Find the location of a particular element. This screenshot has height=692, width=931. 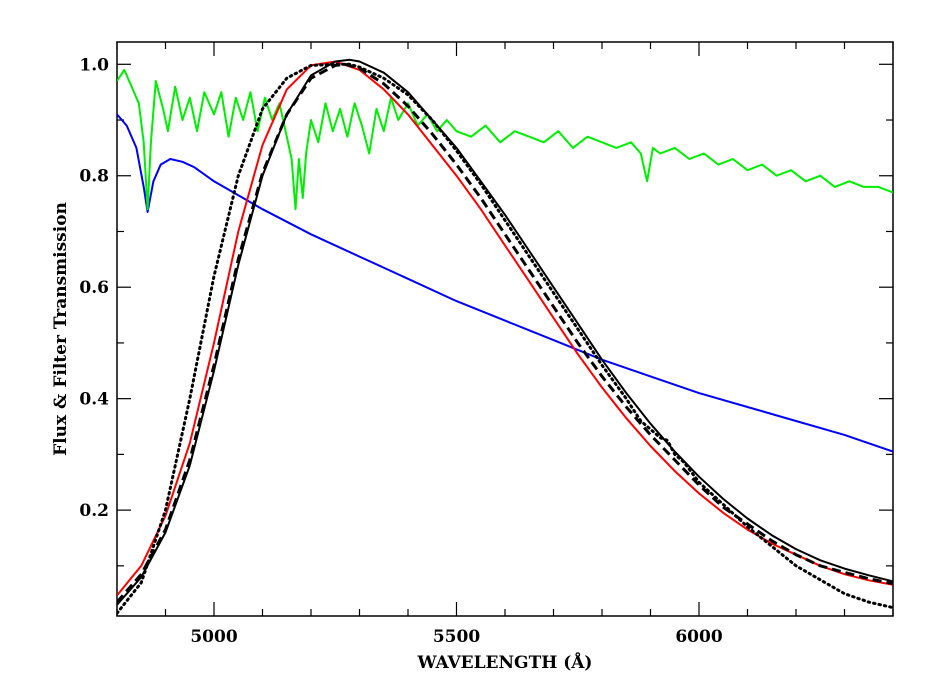

x-tick-label: 5500 is located at coordinates (456, 637).